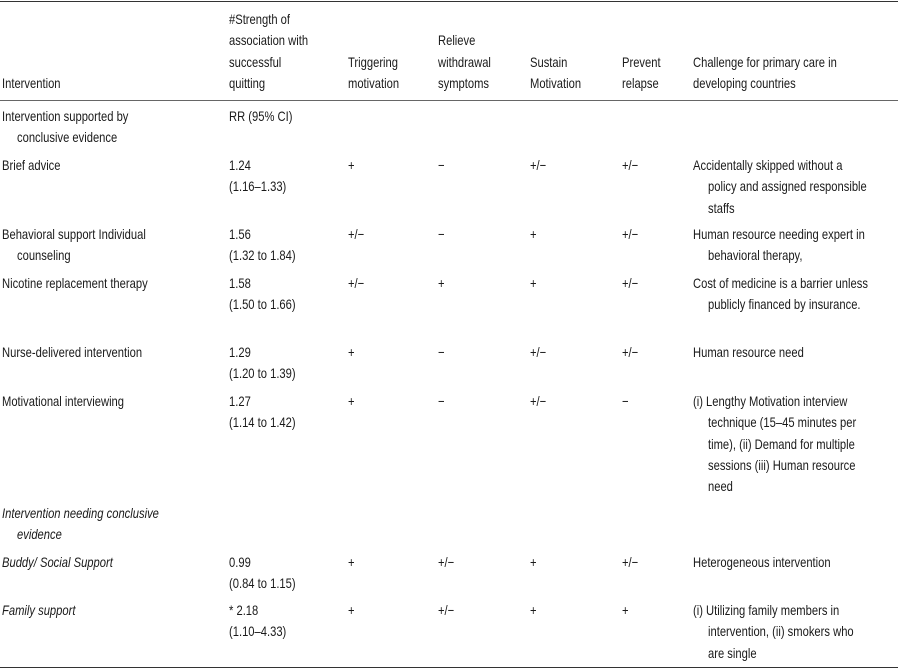  I want to click on table-cell: * 2.18, so click(244, 610).